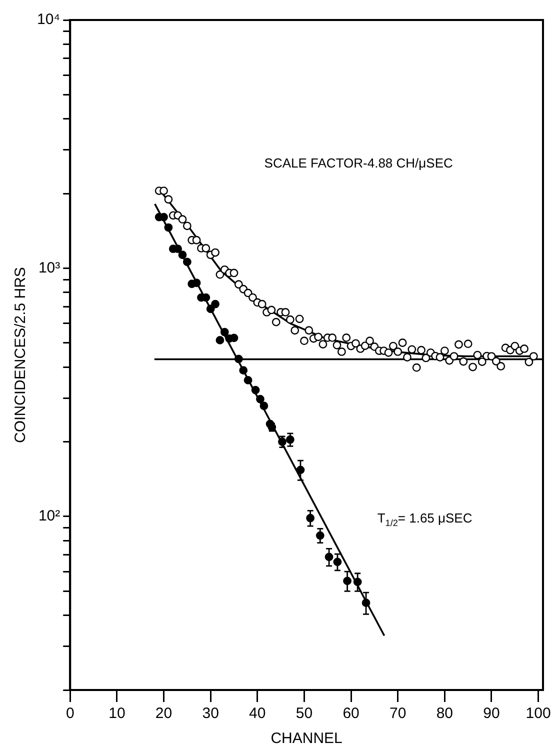 The height and width of the screenshot is (756, 557). What do you see at coordinates (351, 713) in the screenshot?
I see `x-tick-label: 60` at bounding box center [351, 713].